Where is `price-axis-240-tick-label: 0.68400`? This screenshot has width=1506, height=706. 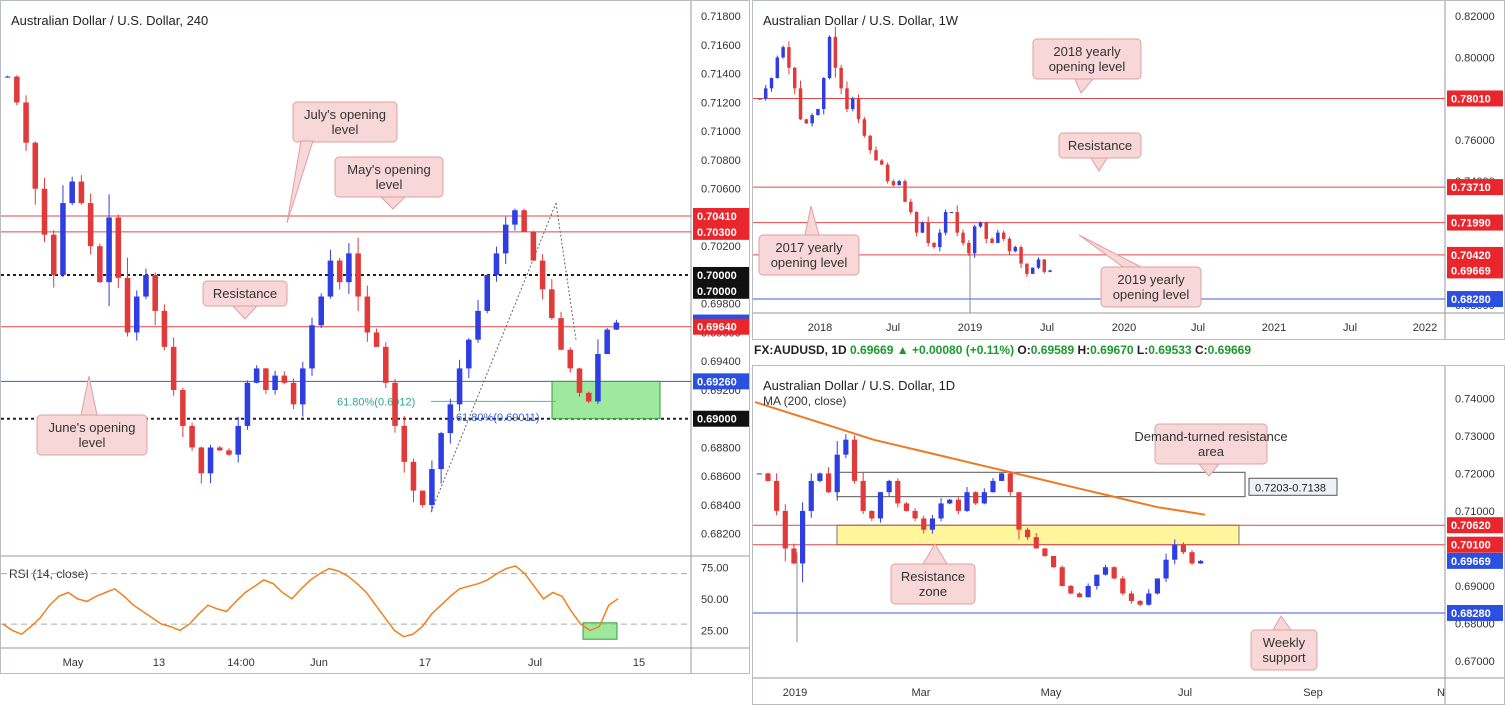 price-axis-240-tick-label: 0.68400 is located at coordinates (721, 506).